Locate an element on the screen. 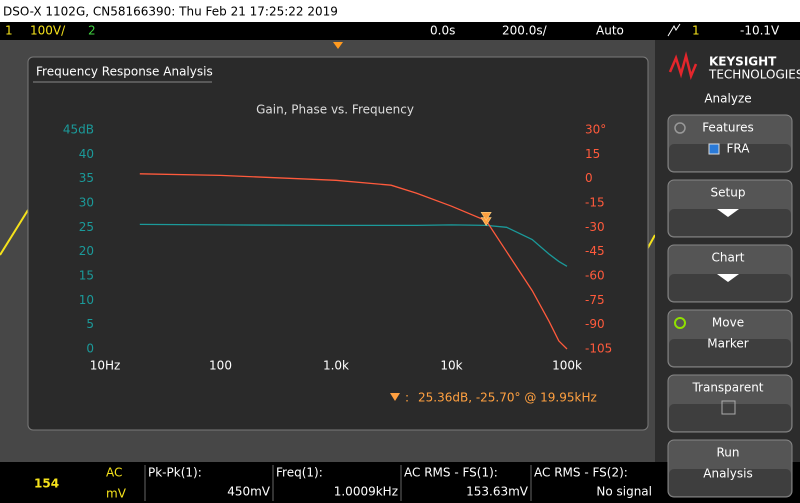 This screenshot has width=800, height=503. y-tick-label: 0 is located at coordinates (90, 349).